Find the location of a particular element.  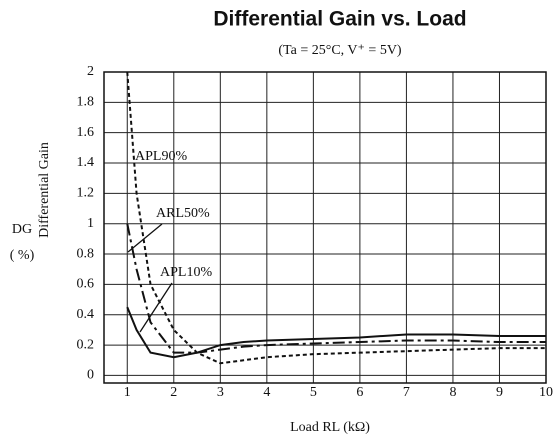

y-tick-label: 1.6 is located at coordinates (86, 132).